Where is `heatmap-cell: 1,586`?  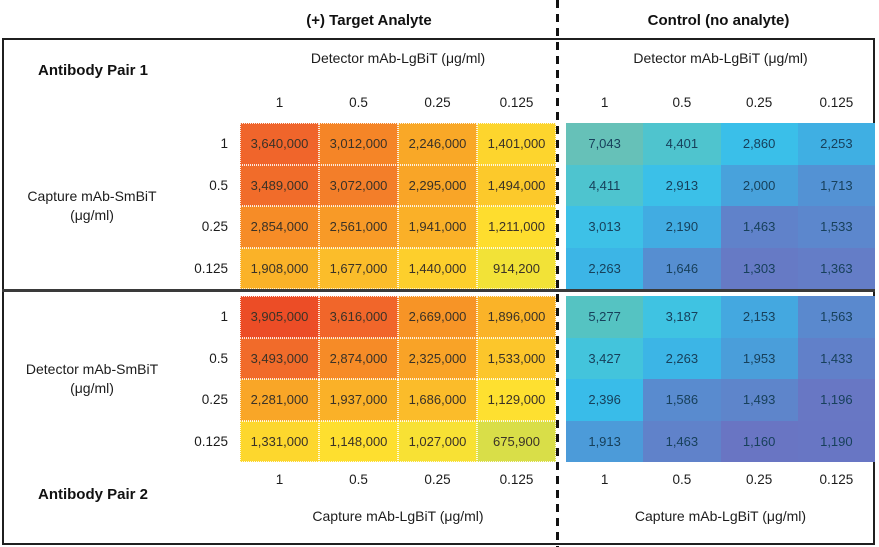
heatmap-cell: 1,586 is located at coordinates (682, 400).